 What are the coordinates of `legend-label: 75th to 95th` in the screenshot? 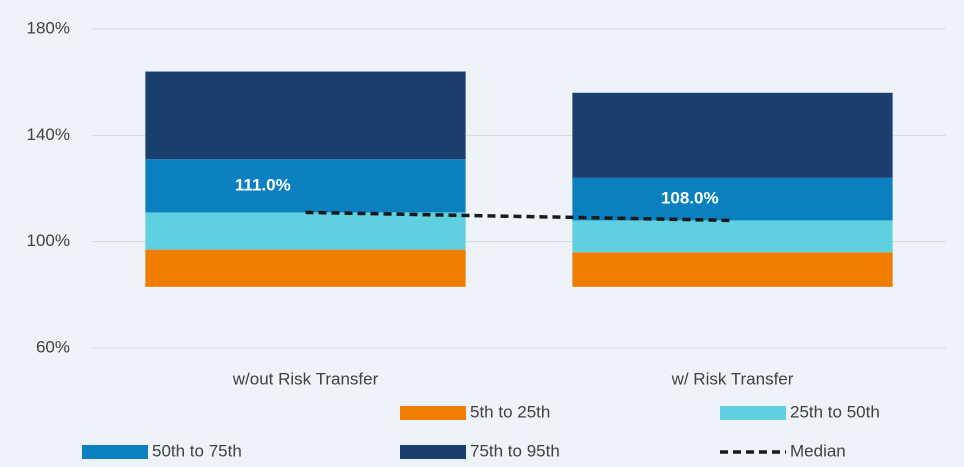 It's located at (515, 450).